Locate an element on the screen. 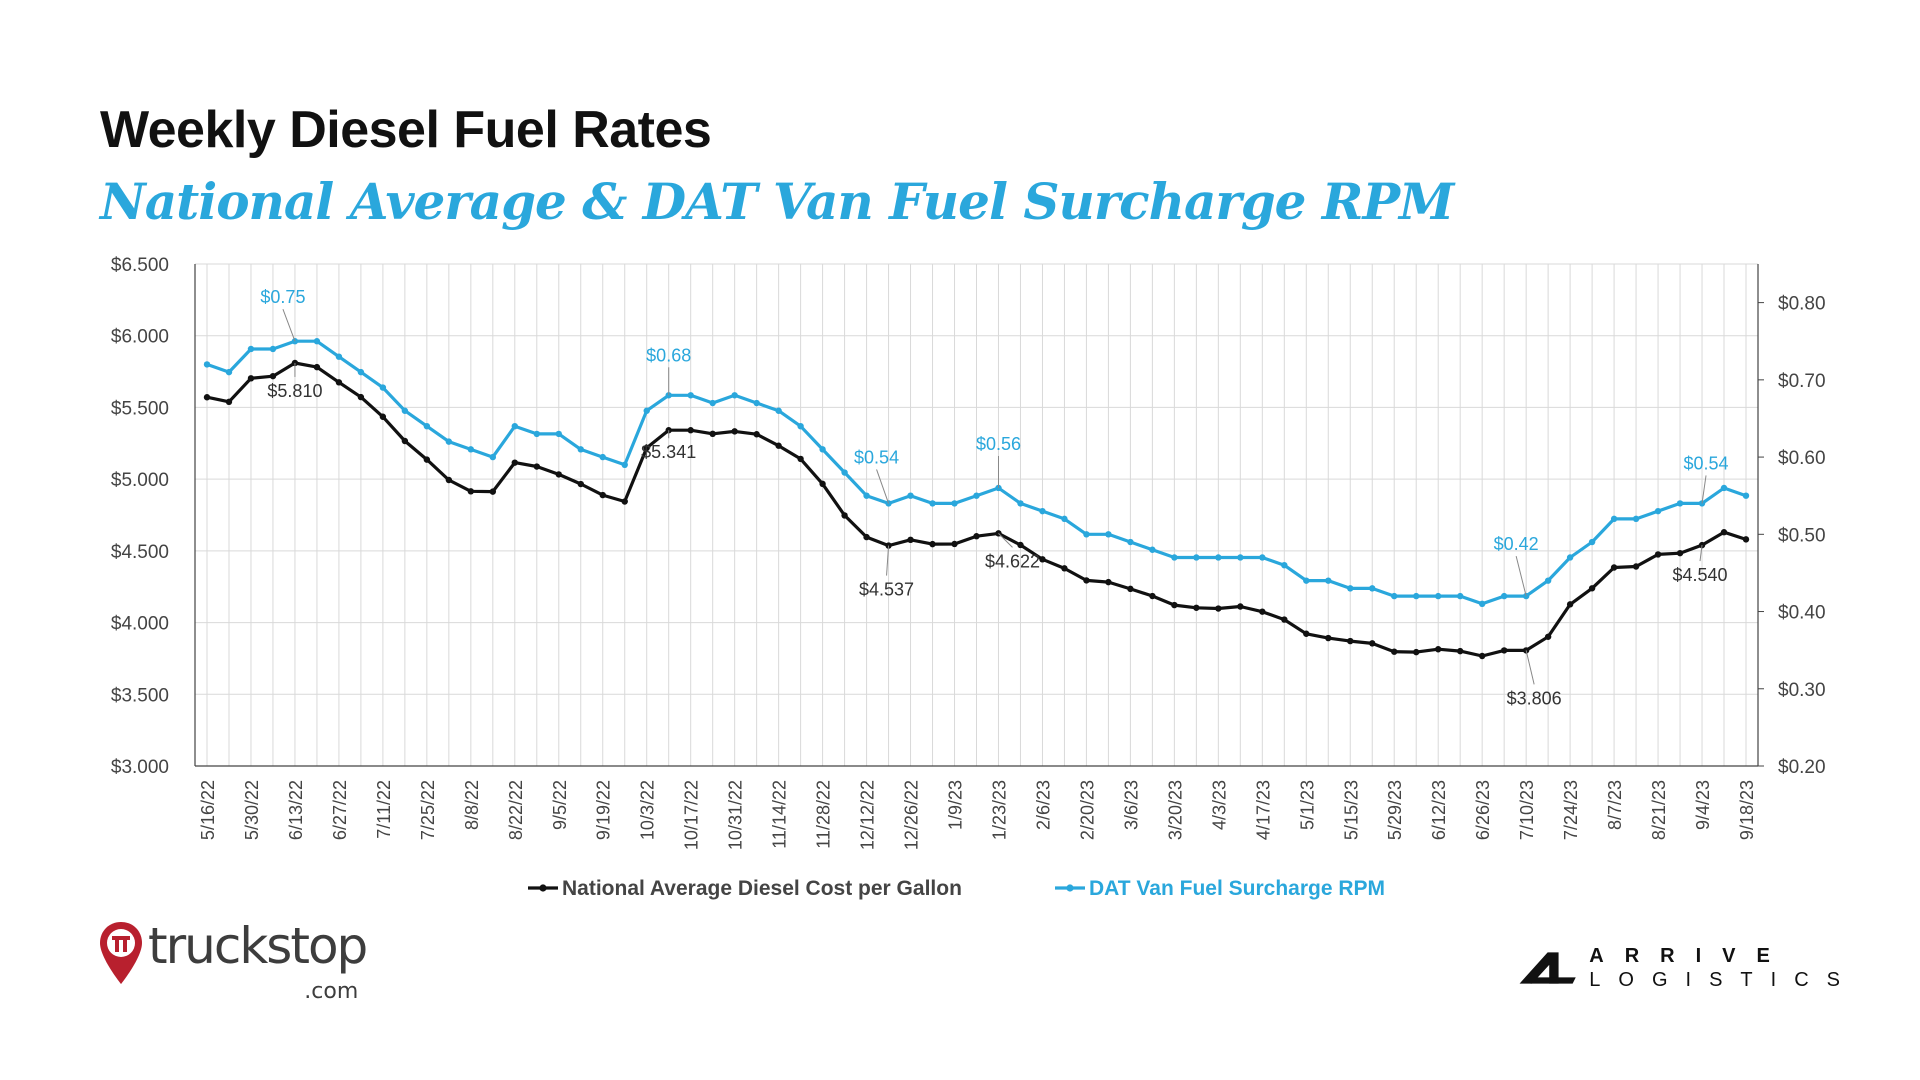 This screenshot has height=1080, width=1920. dat-data-label: $0.68 is located at coordinates (668, 355).